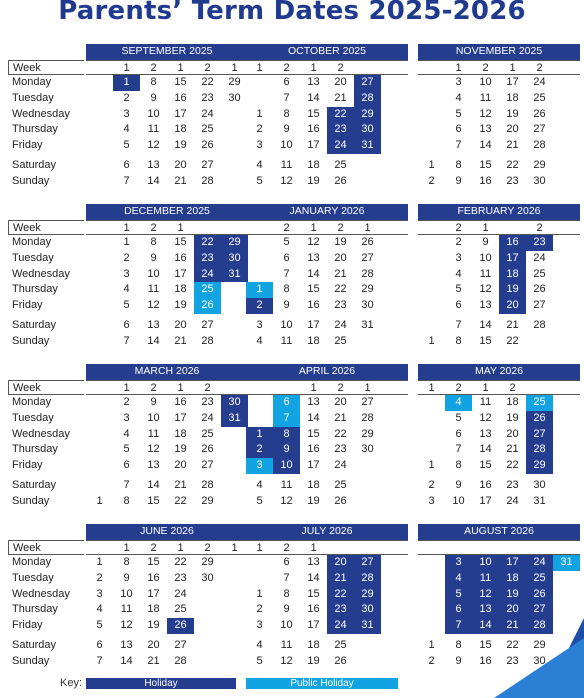 This screenshot has width=584, height=698. I want to click on weekday-row: 1 8 15 22 29, so click(327, 290).